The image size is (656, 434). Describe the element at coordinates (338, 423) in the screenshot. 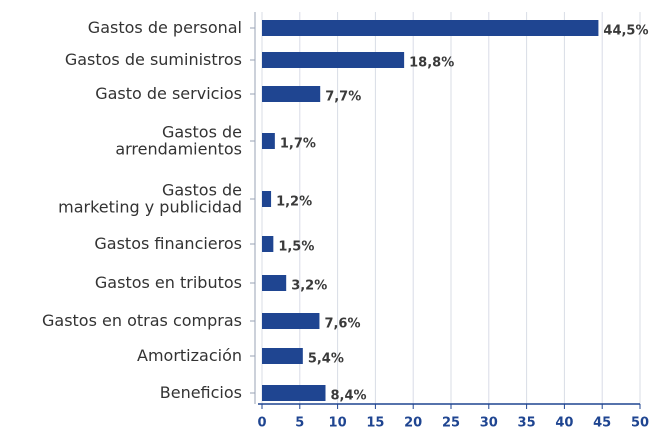

I see `x-tick-label: 10` at that location.